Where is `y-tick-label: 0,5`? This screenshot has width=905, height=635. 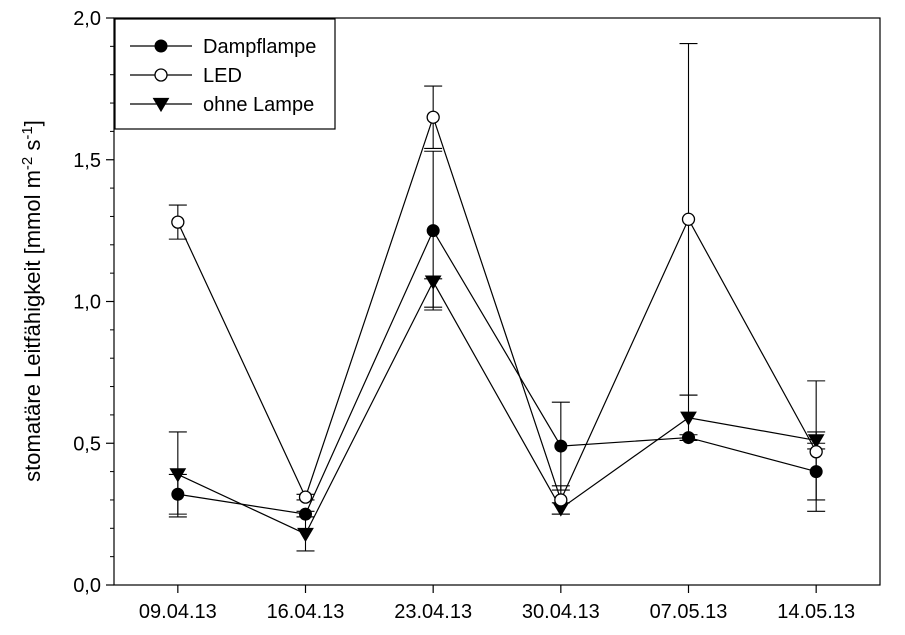
y-tick-label: 0,5 is located at coordinates (87, 444).